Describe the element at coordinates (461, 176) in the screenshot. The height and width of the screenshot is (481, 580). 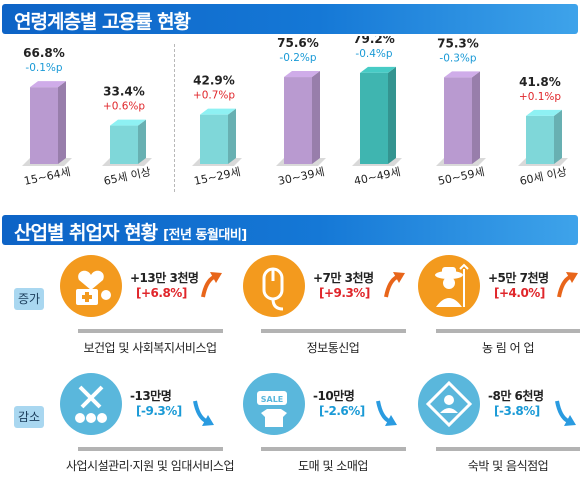
I see `category-label-5: 50~59세` at that location.